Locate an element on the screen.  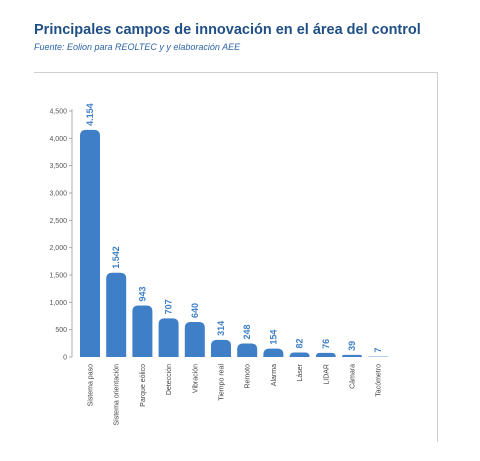
data-label: 314 is located at coordinates (221, 328).